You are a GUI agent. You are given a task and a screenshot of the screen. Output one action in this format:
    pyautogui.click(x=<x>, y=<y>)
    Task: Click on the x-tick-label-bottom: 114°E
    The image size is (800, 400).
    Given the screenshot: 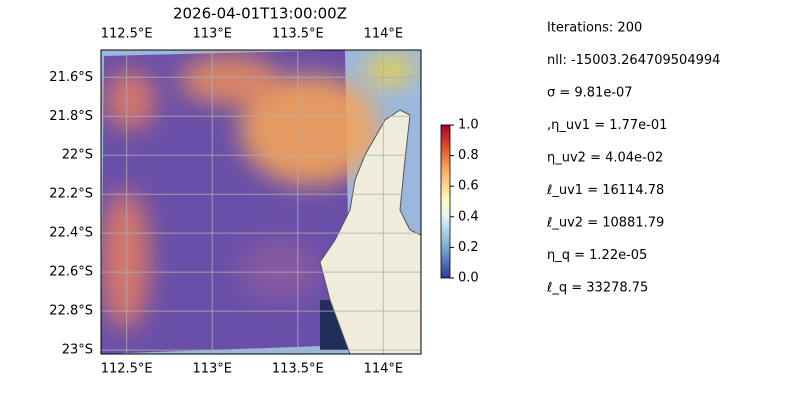 What is the action you would take?
    pyautogui.click(x=384, y=369)
    